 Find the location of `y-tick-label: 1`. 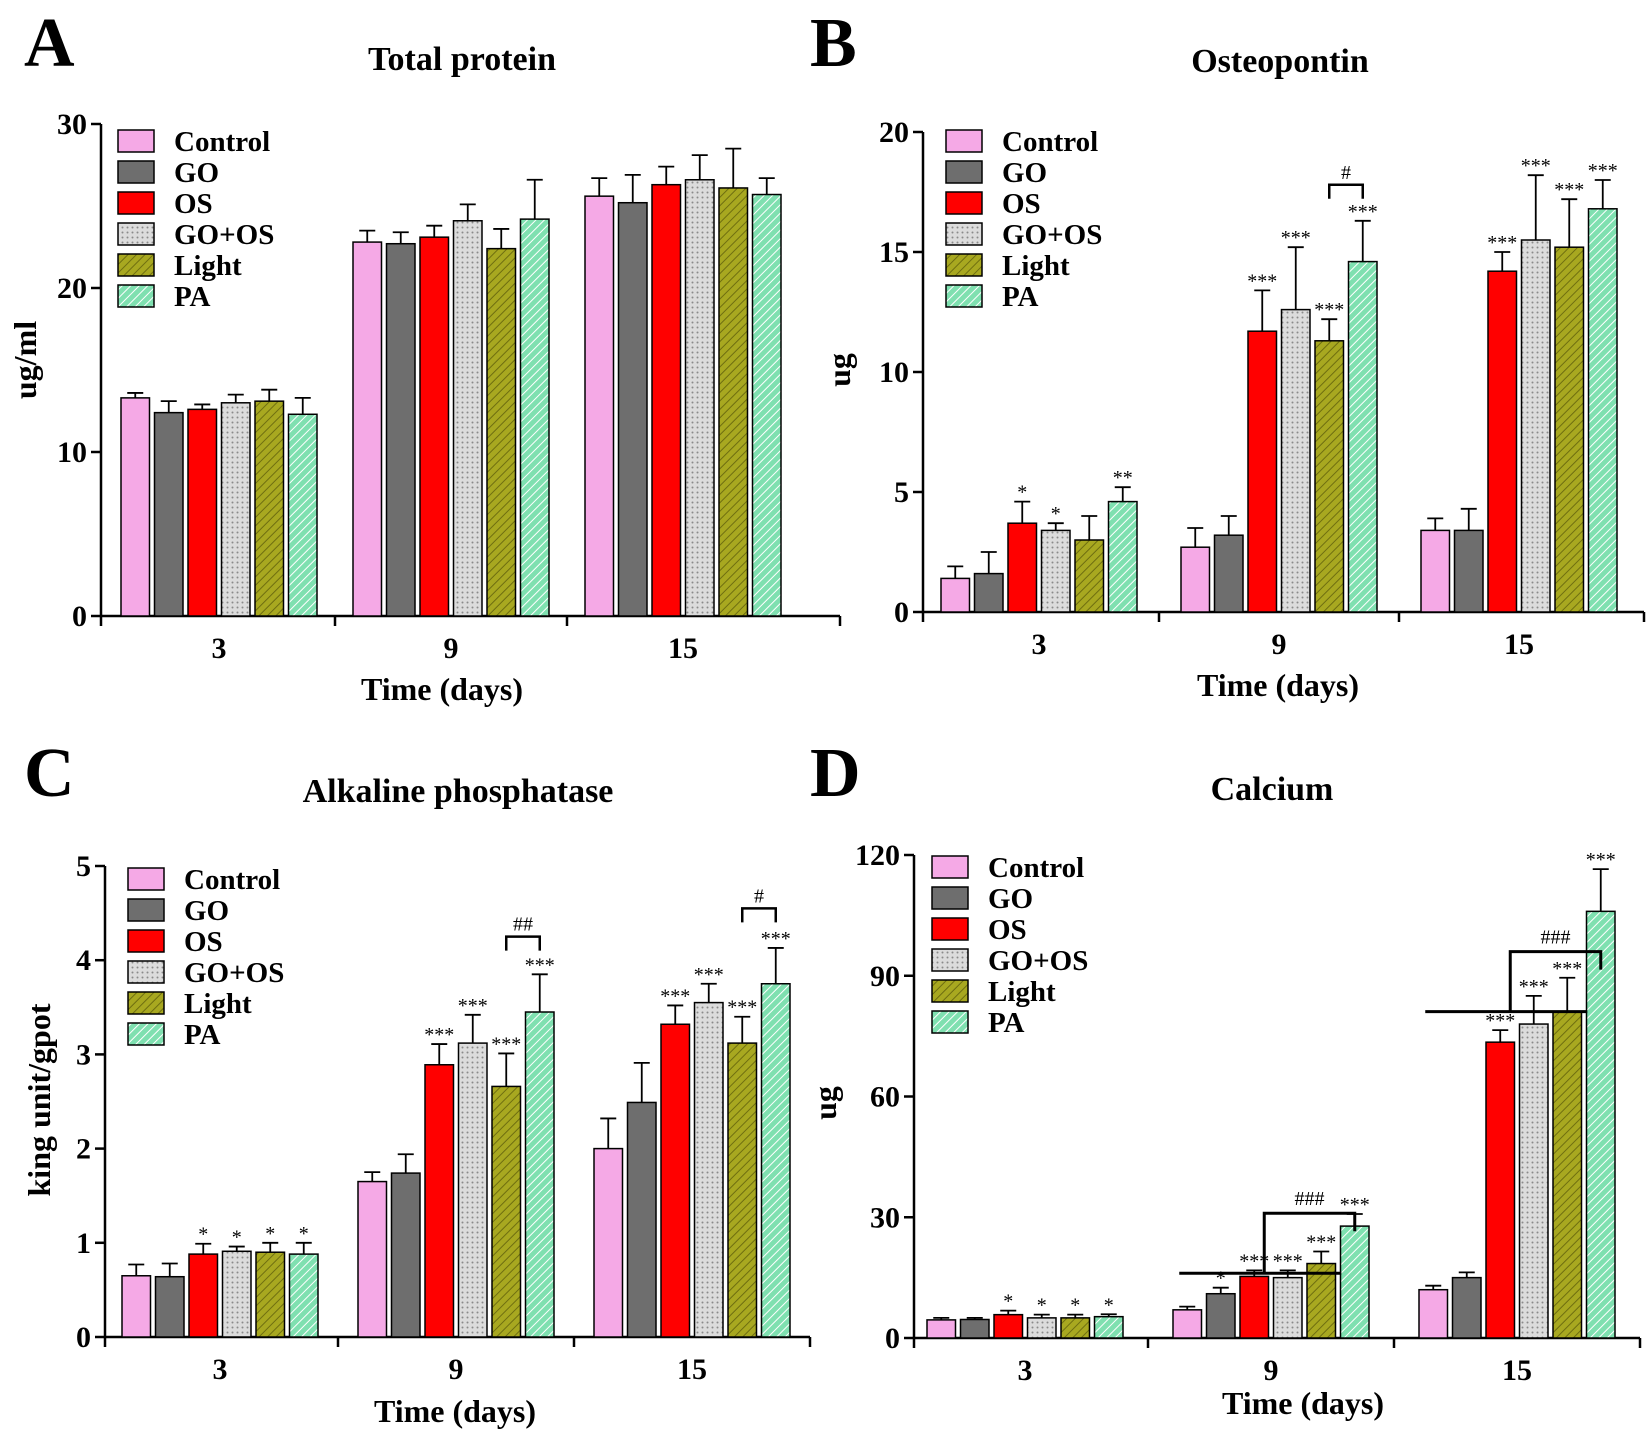

y-tick-label: 1 is located at coordinates (83, 1243).